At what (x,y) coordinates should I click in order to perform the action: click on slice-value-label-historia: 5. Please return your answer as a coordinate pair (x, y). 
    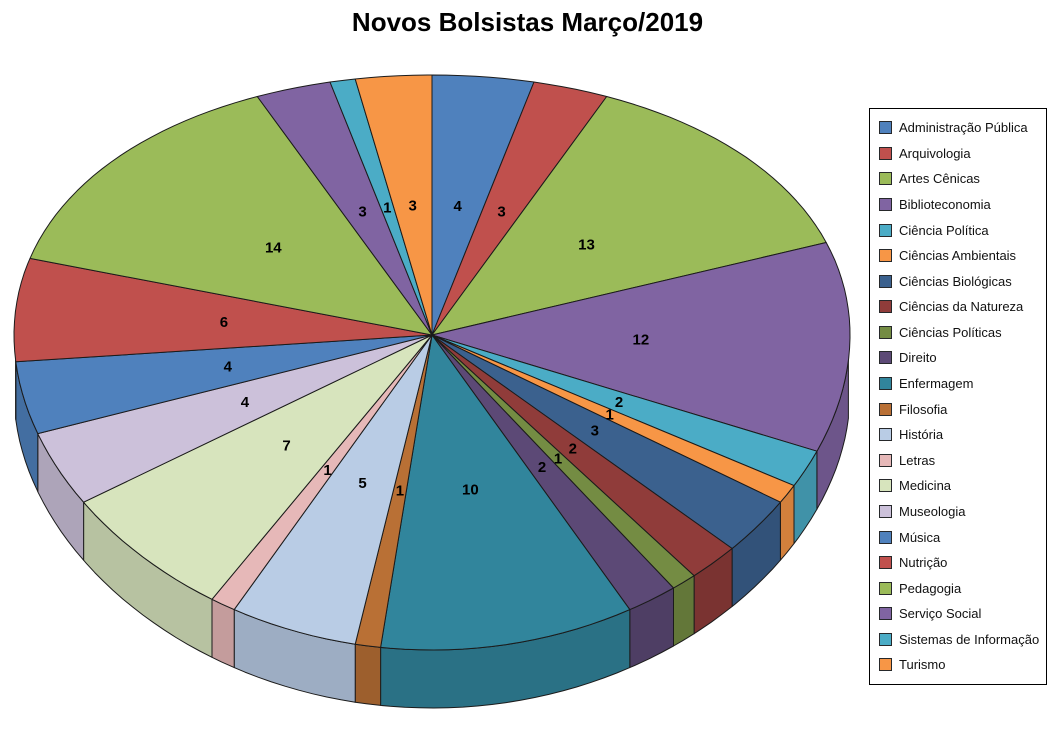
    Looking at the image, I should click on (362, 483).